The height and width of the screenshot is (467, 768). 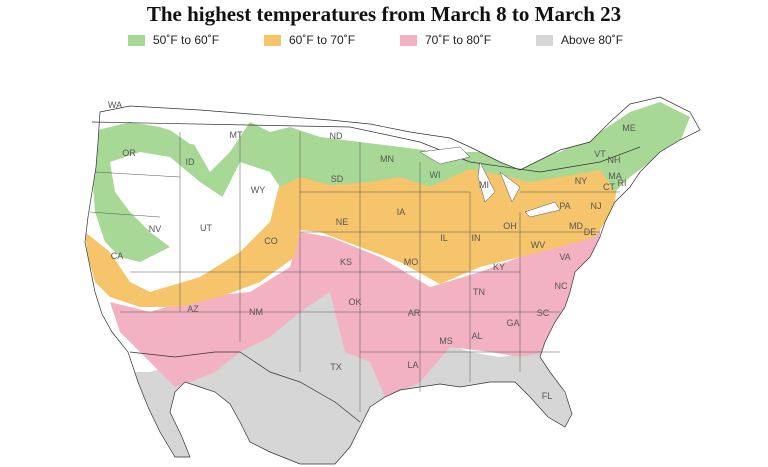 What do you see at coordinates (401, 212) in the screenshot?
I see `state-label-ia: IA` at bounding box center [401, 212].